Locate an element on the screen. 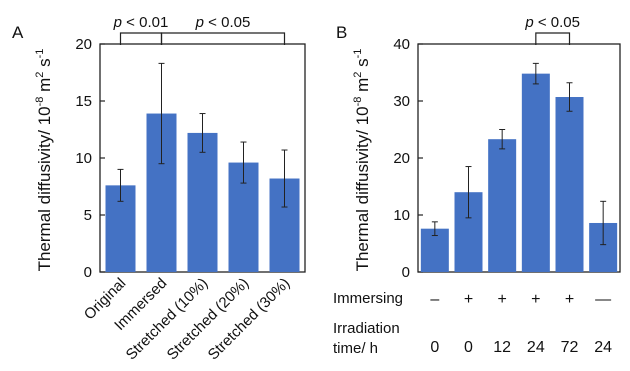 The image size is (630, 371). immersing-row-title: Immersing is located at coordinates (368, 298).